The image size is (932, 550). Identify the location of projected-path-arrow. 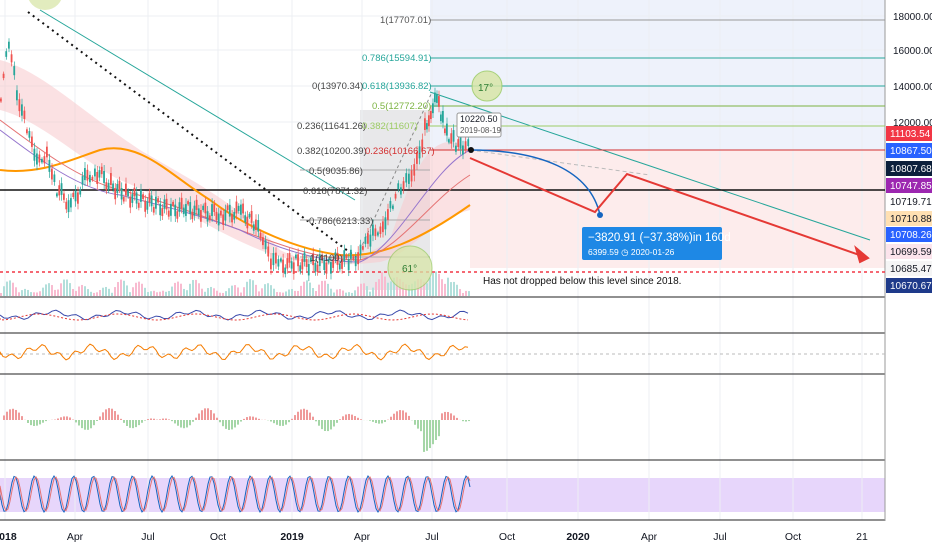
(669, 210).